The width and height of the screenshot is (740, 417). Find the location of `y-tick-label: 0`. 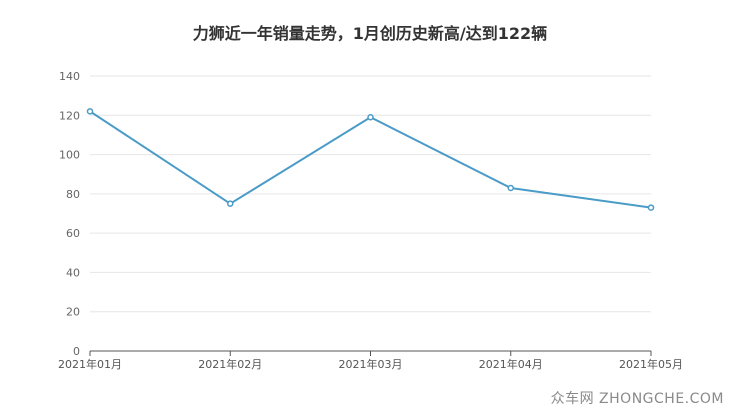

y-tick-label: 0 is located at coordinates (76, 351).